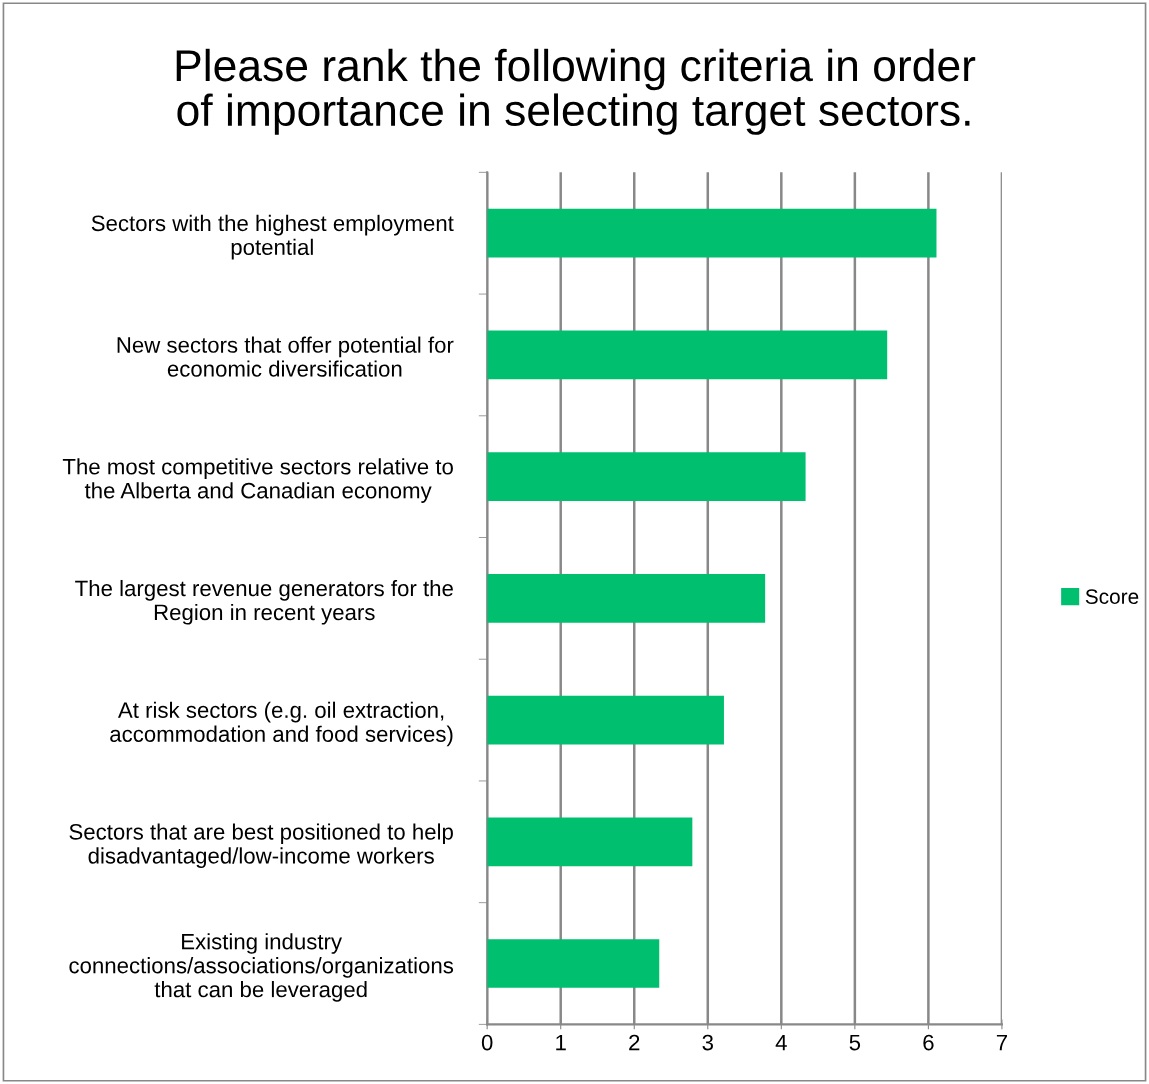  Describe the element at coordinates (781, 1042) in the screenshot. I see `x-tick-label: 4` at that location.